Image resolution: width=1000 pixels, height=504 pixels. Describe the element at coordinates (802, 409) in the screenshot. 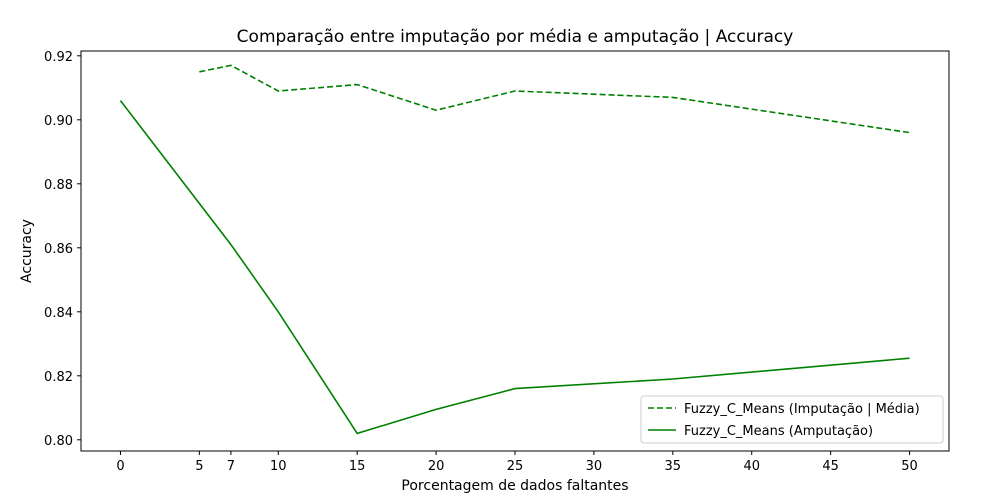

I see `legend-label: Fuzzy_C_Means (Imputação | Média)` at that location.